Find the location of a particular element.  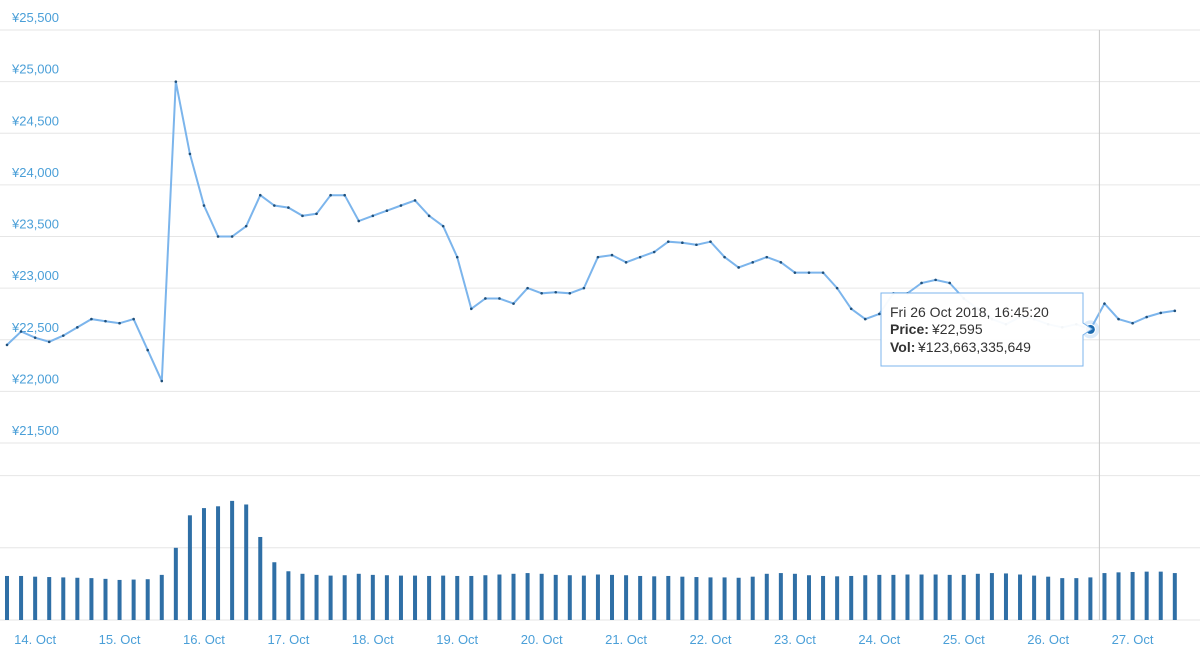

y-tick-label: ¥23,500 is located at coordinates (35, 224).